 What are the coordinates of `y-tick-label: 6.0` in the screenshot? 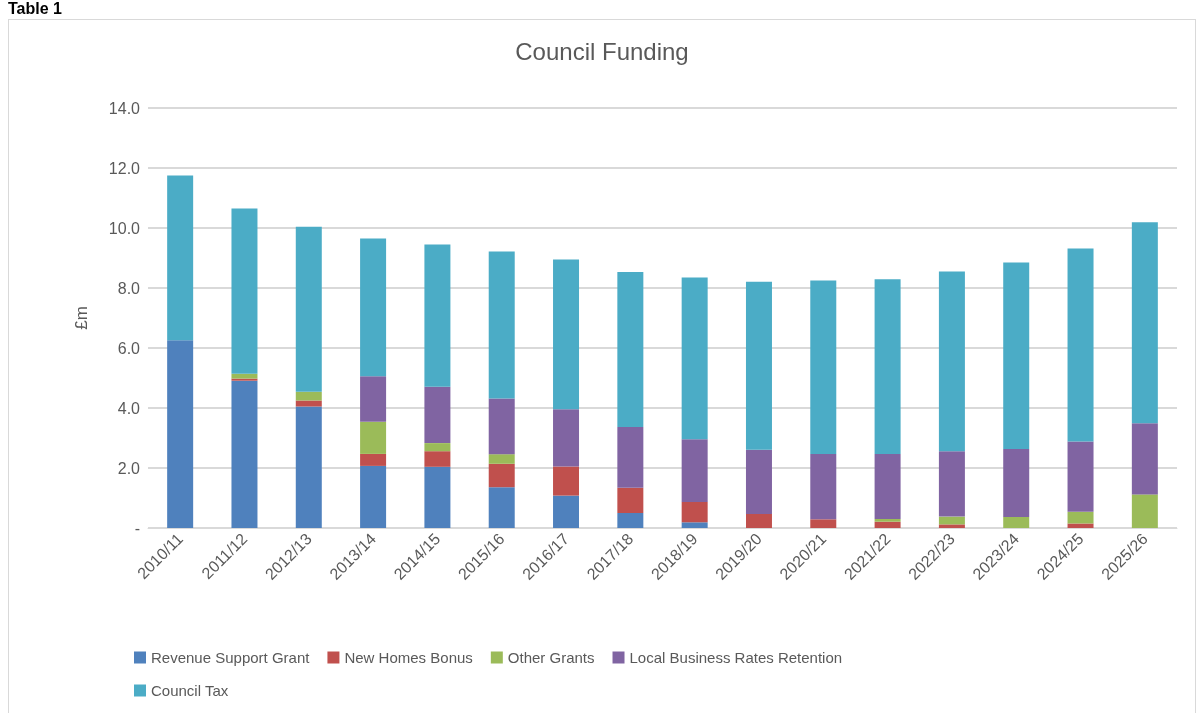 It's located at (129, 348).